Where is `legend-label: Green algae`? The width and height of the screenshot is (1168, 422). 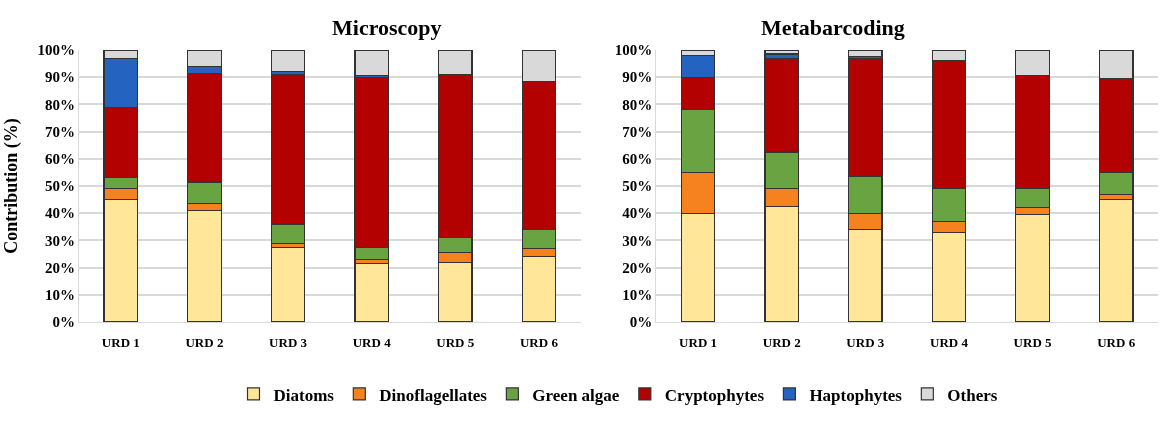
legend-label: Green algae is located at coordinates (576, 395).